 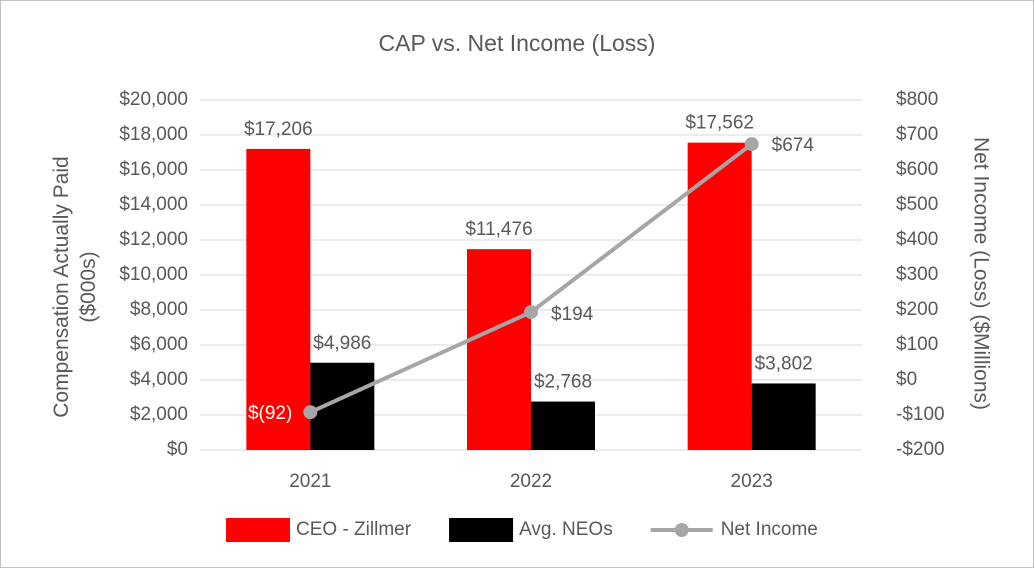 I want to click on y2-tick-label: $800, so click(x=917, y=99).